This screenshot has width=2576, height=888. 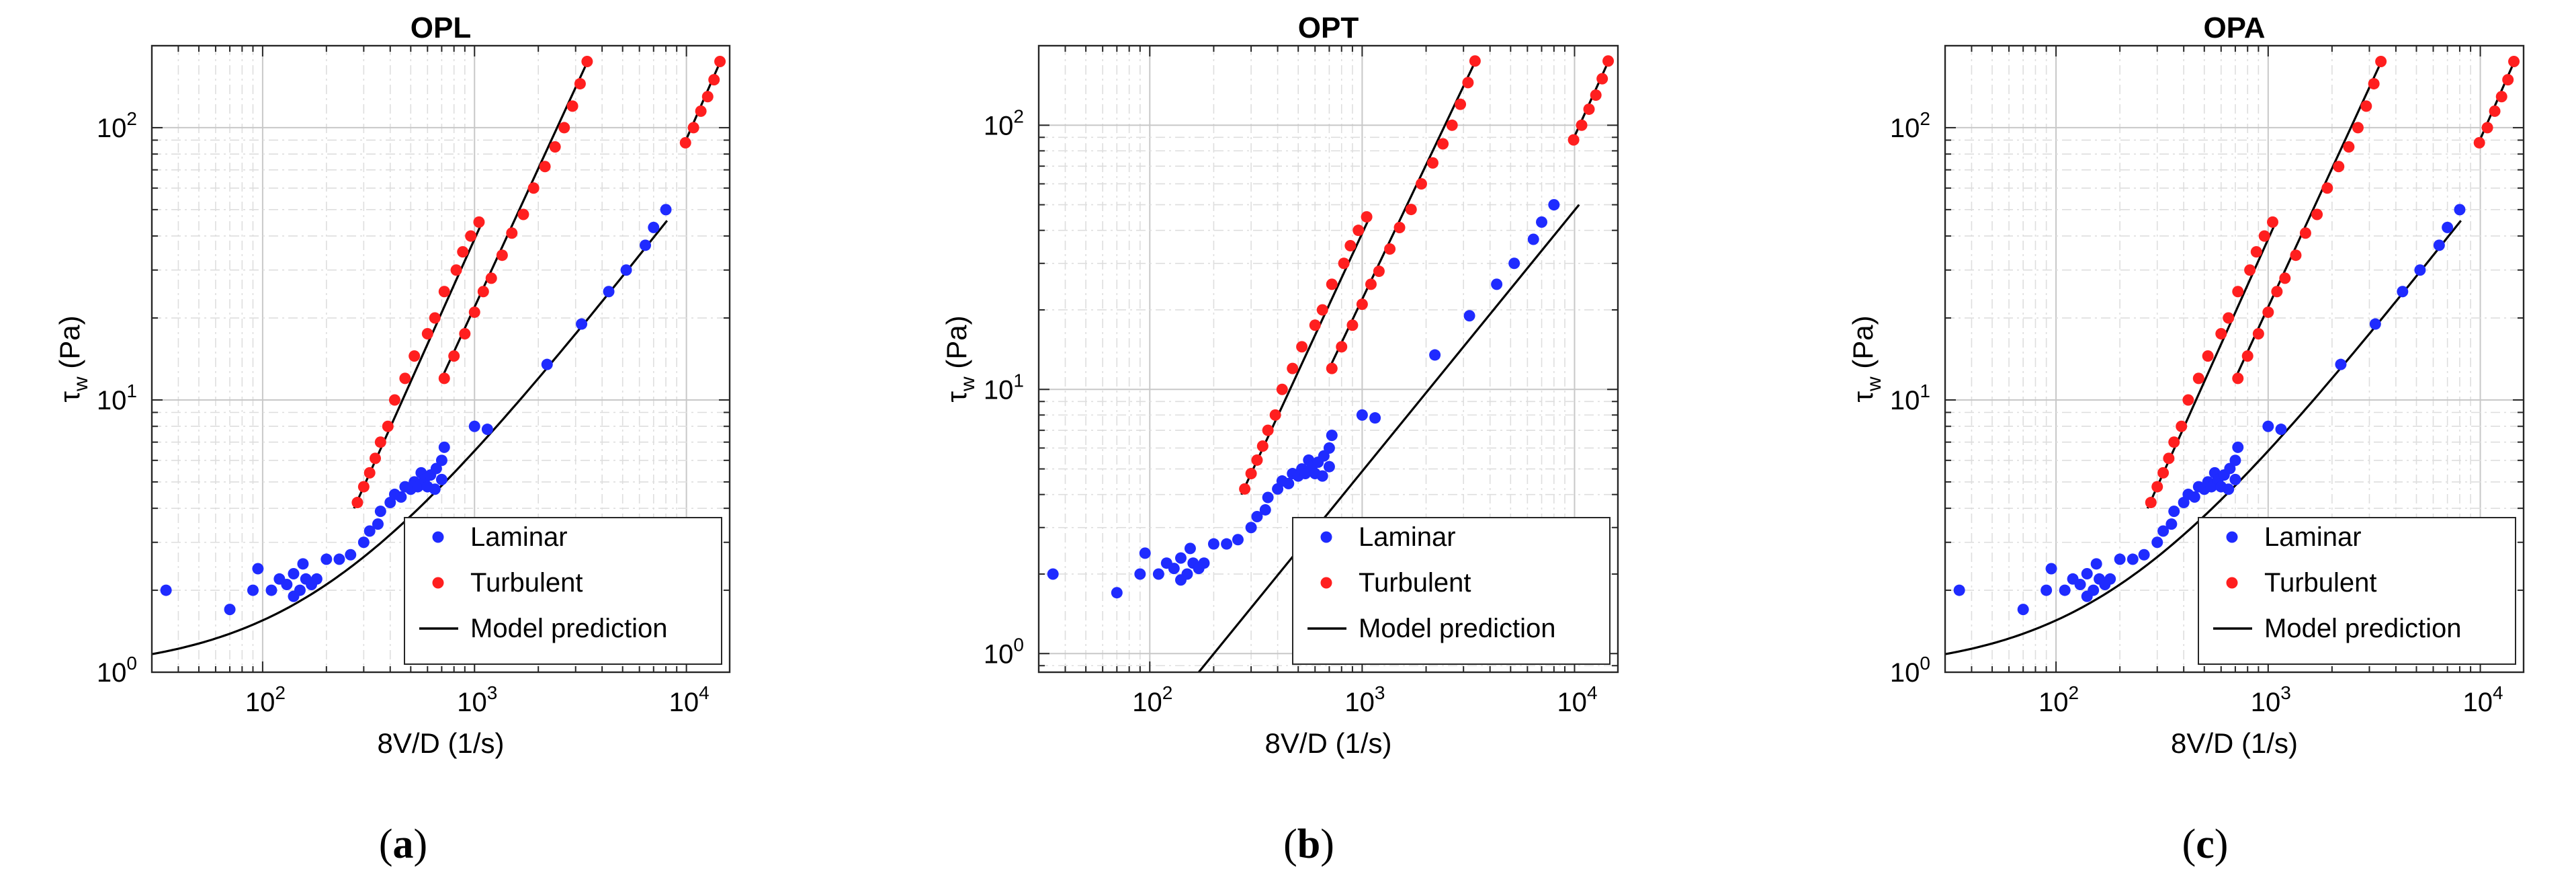 What do you see at coordinates (443, 335) in the screenshot?
I see `data-points` at bounding box center [443, 335].